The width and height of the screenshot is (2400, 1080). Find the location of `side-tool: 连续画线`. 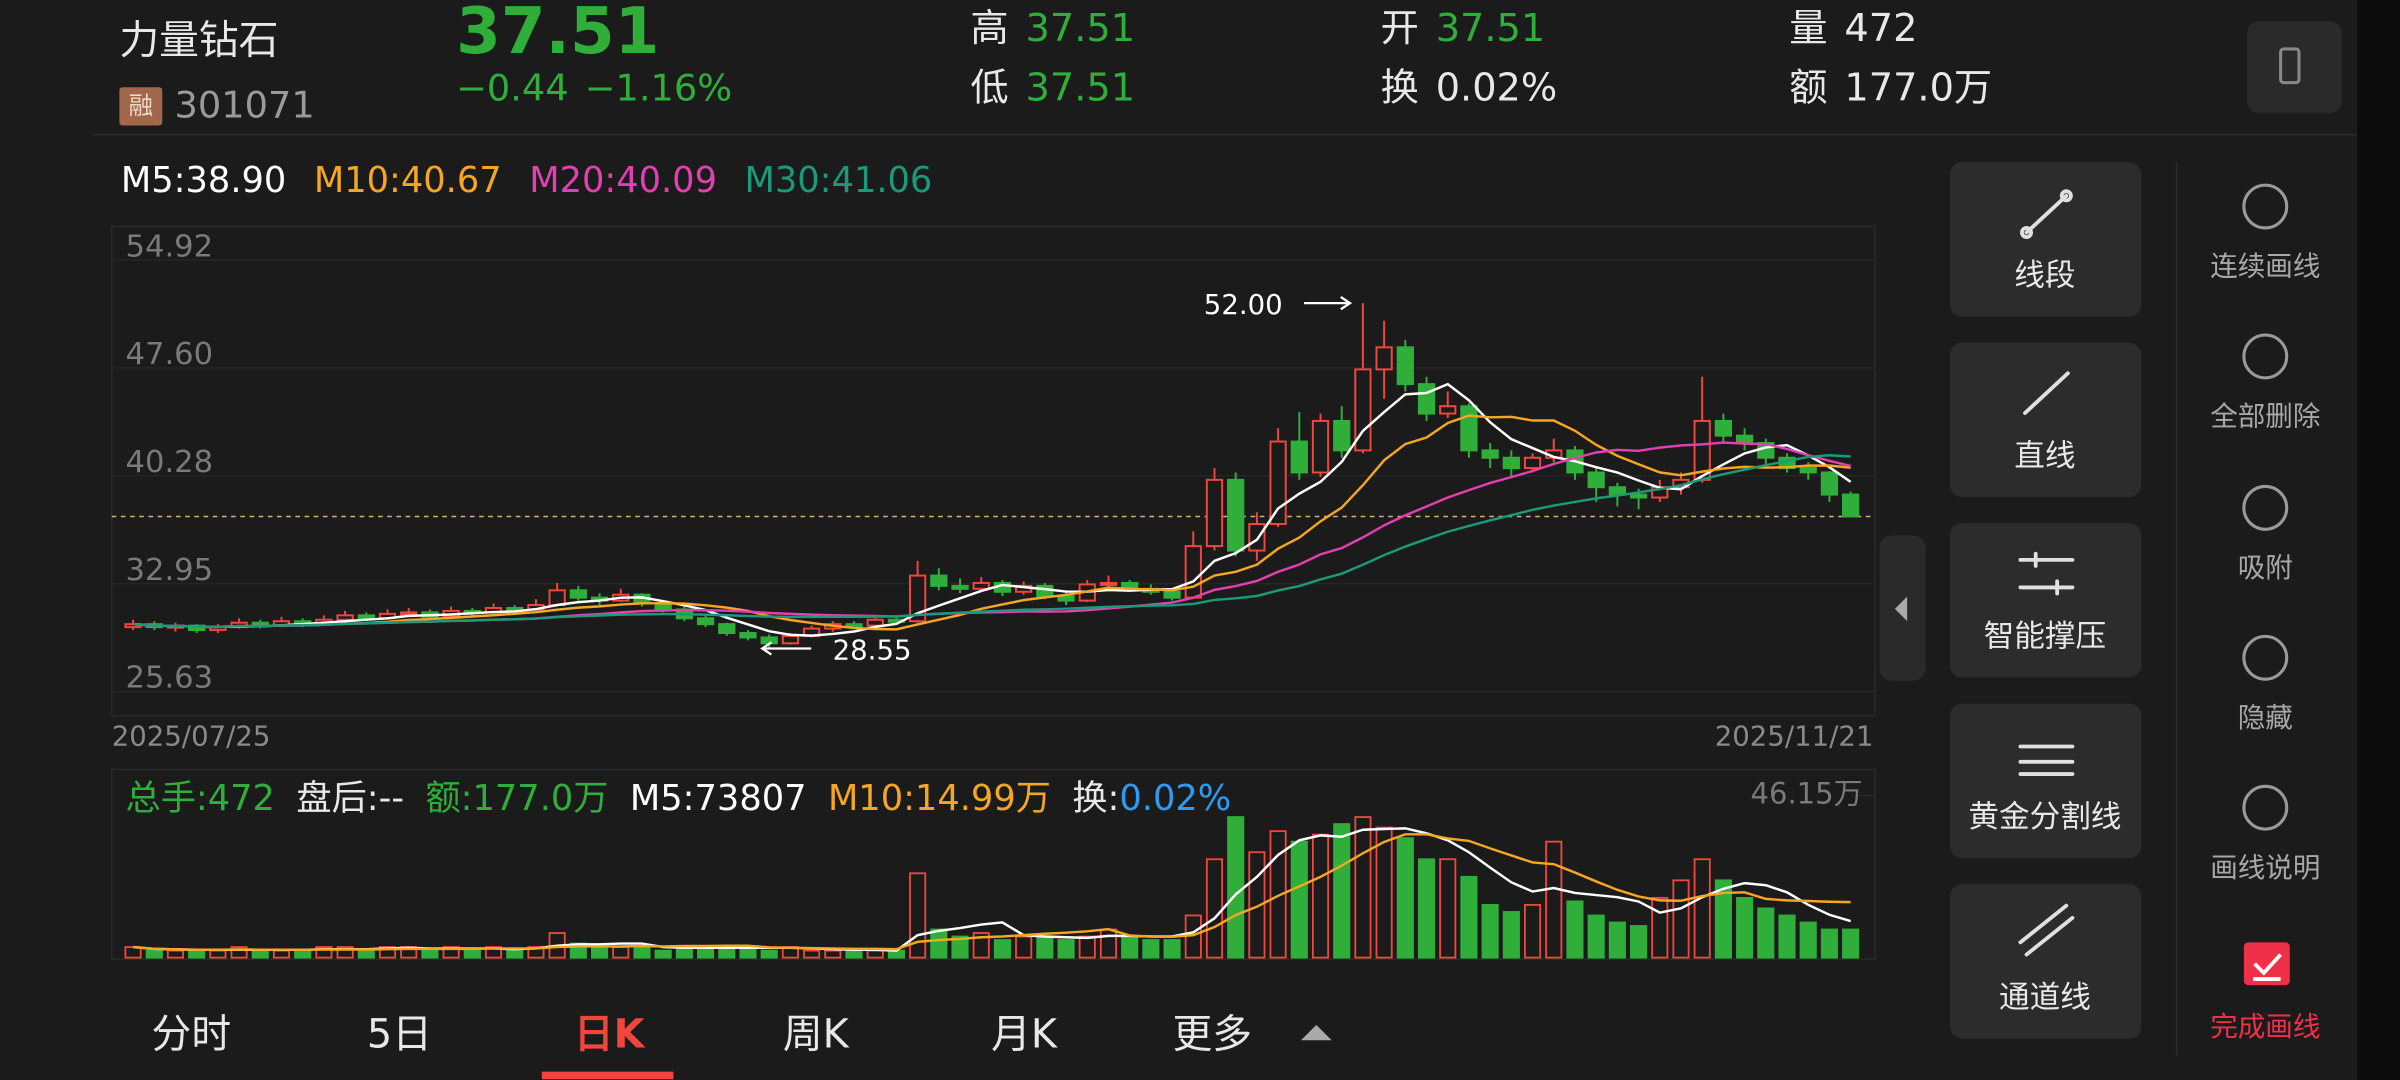

side-tool: 连续画线 is located at coordinates (2265, 267).